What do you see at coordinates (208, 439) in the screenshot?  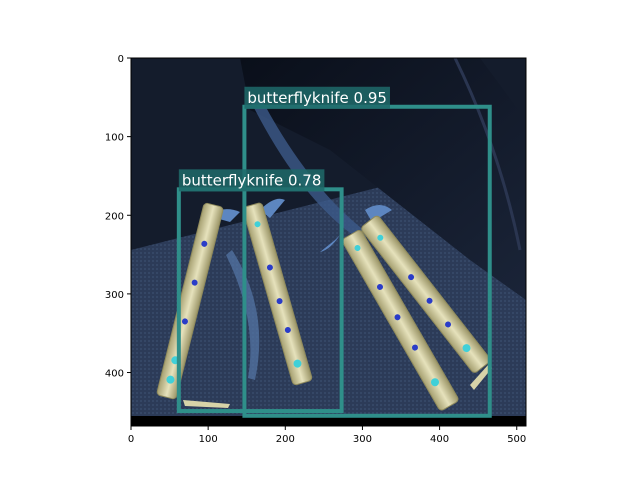 I see `x-tick-label: 100` at bounding box center [208, 439].